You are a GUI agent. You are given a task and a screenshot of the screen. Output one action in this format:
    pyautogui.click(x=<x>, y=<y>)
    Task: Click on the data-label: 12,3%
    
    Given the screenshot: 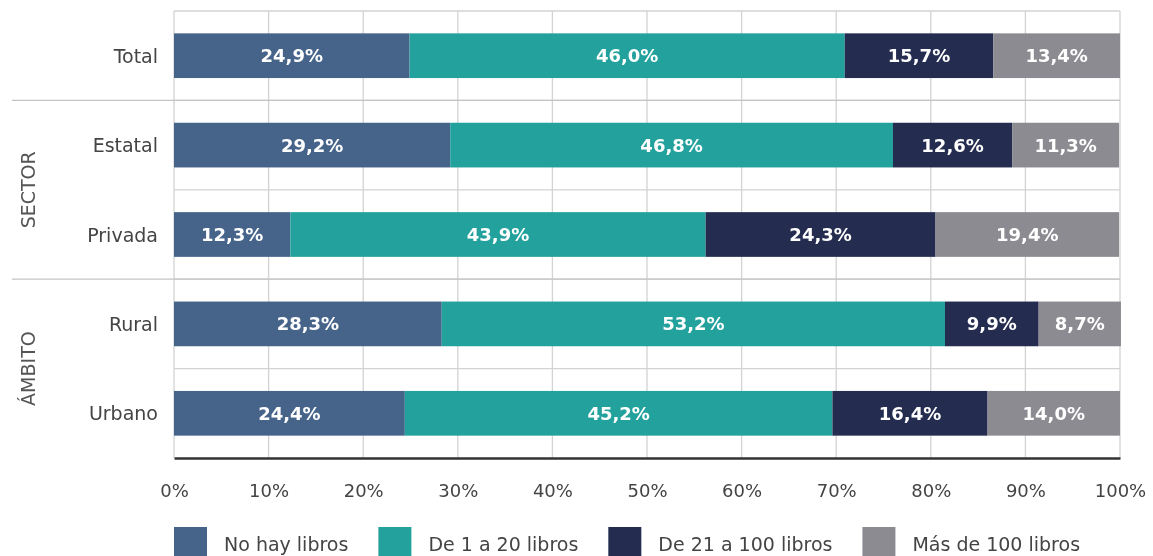 What is the action you would take?
    pyautogui.click(x=232, y=234)
    